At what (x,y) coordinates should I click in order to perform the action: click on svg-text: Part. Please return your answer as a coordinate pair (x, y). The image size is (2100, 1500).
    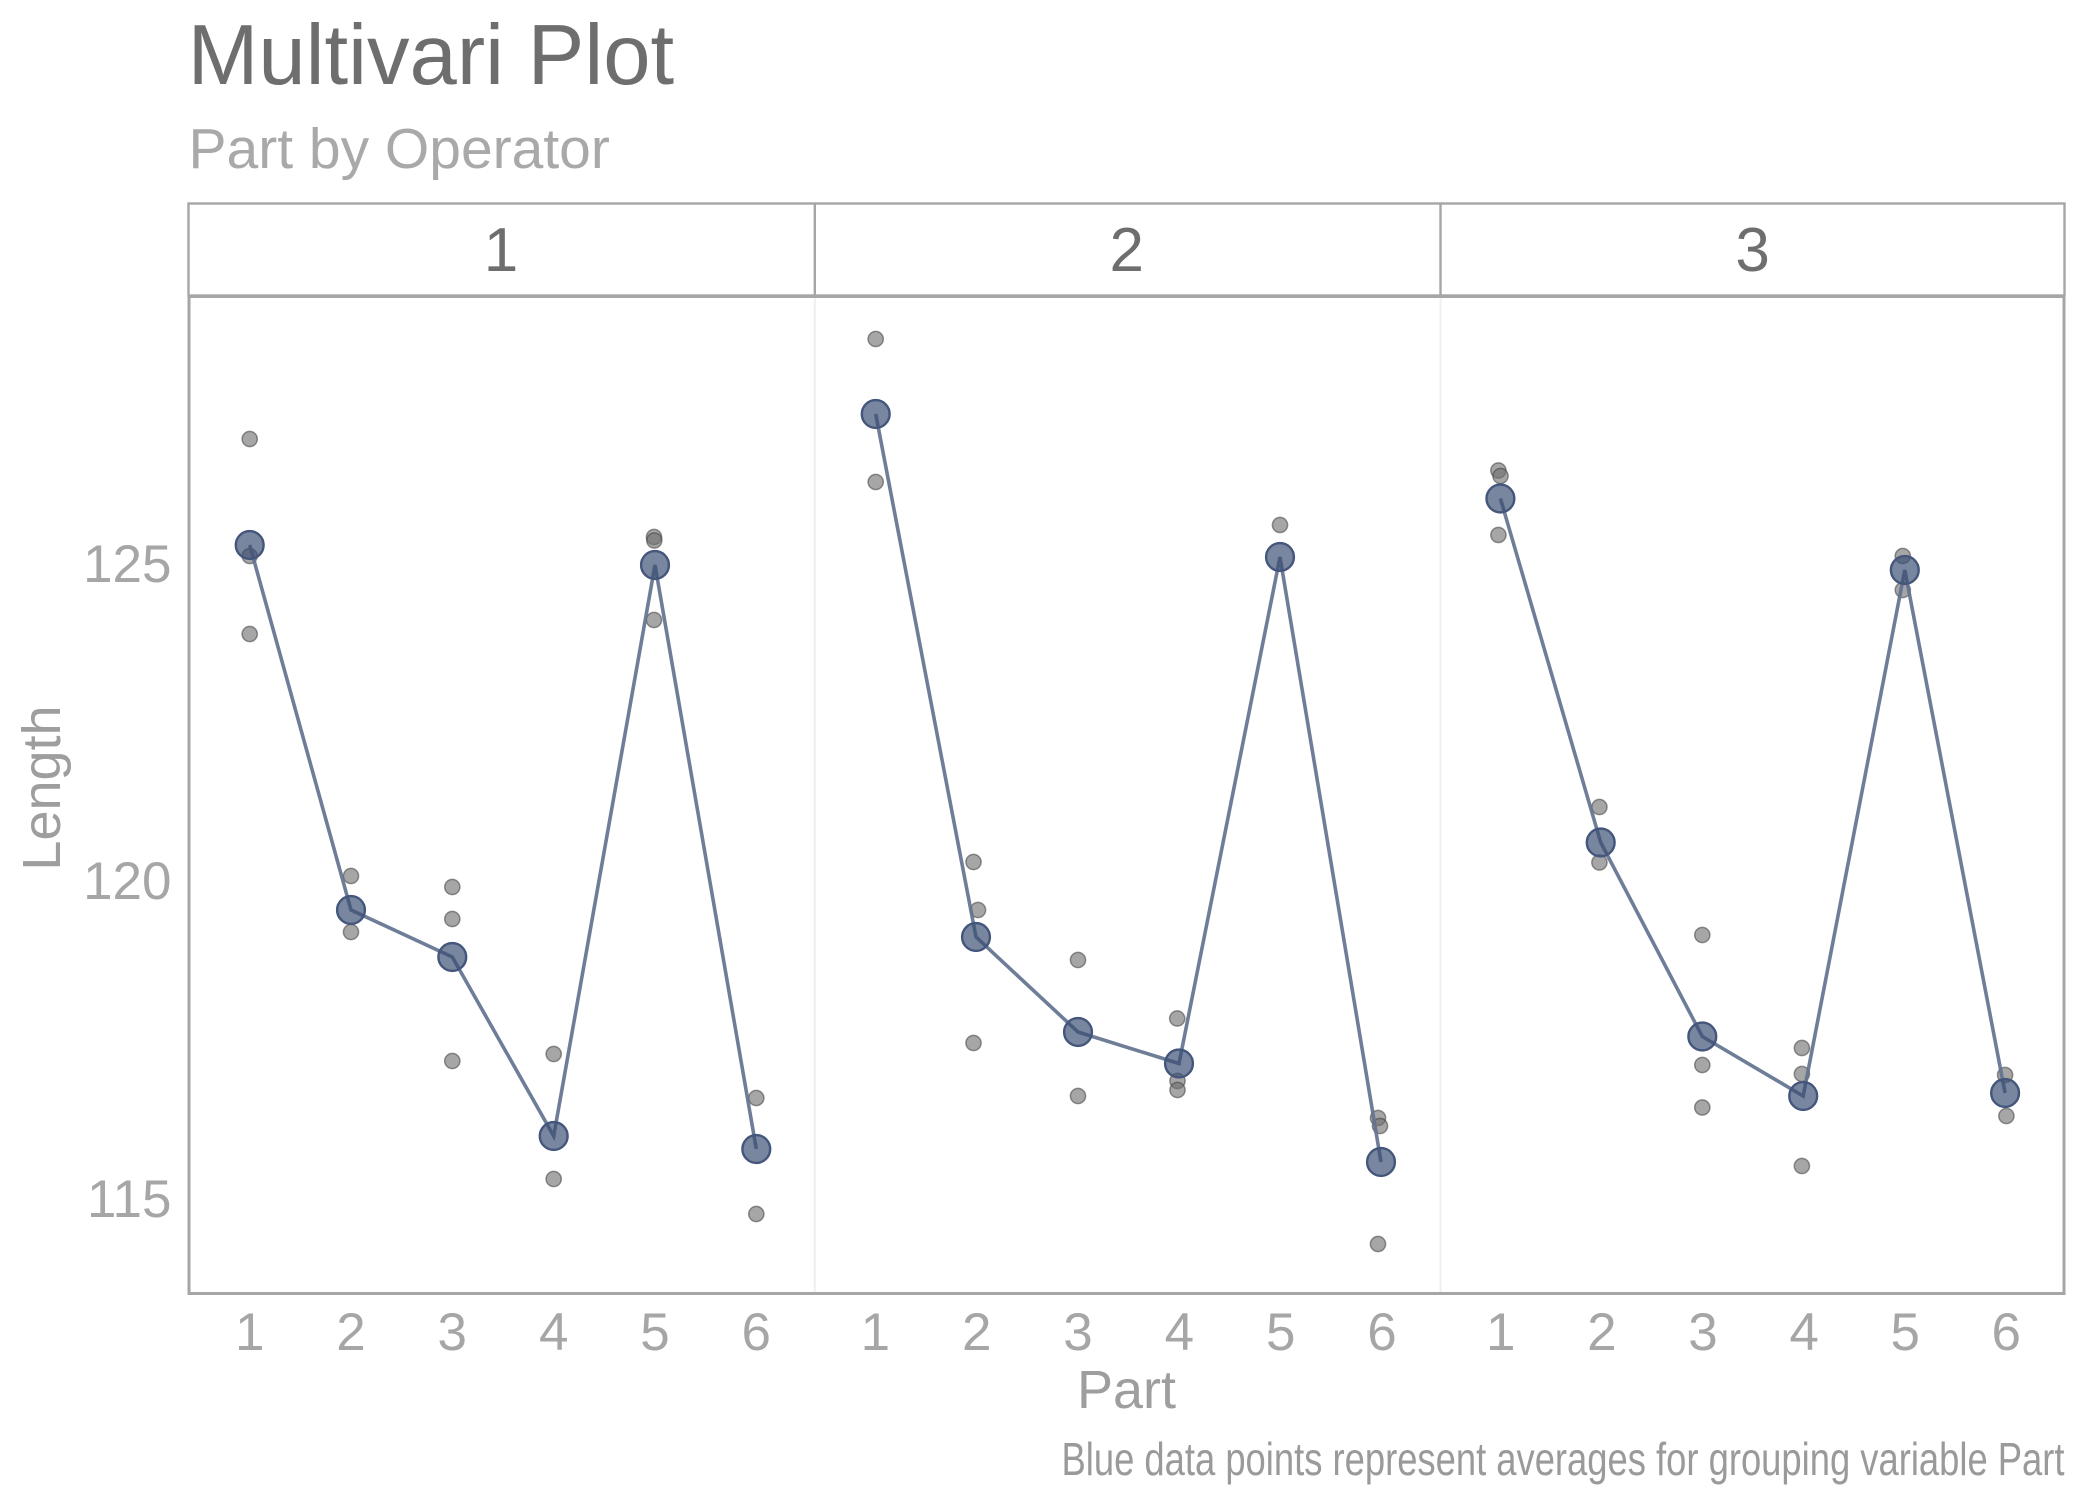
    Looking at the image, I should click on (1126, 1390).